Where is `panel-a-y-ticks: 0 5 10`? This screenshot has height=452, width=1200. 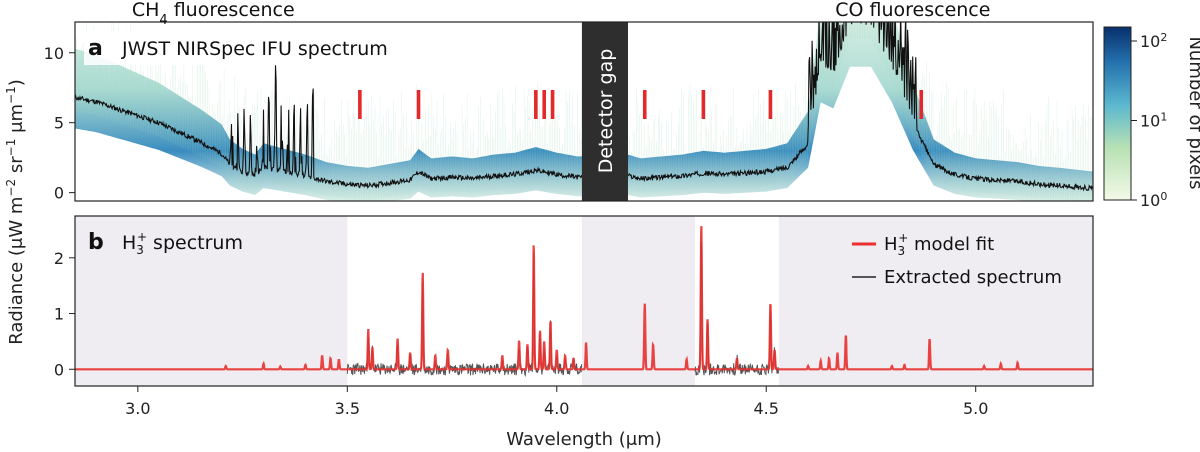 panel-a-y-ticks: 0 5 10 is located at coordinates (59, 123).